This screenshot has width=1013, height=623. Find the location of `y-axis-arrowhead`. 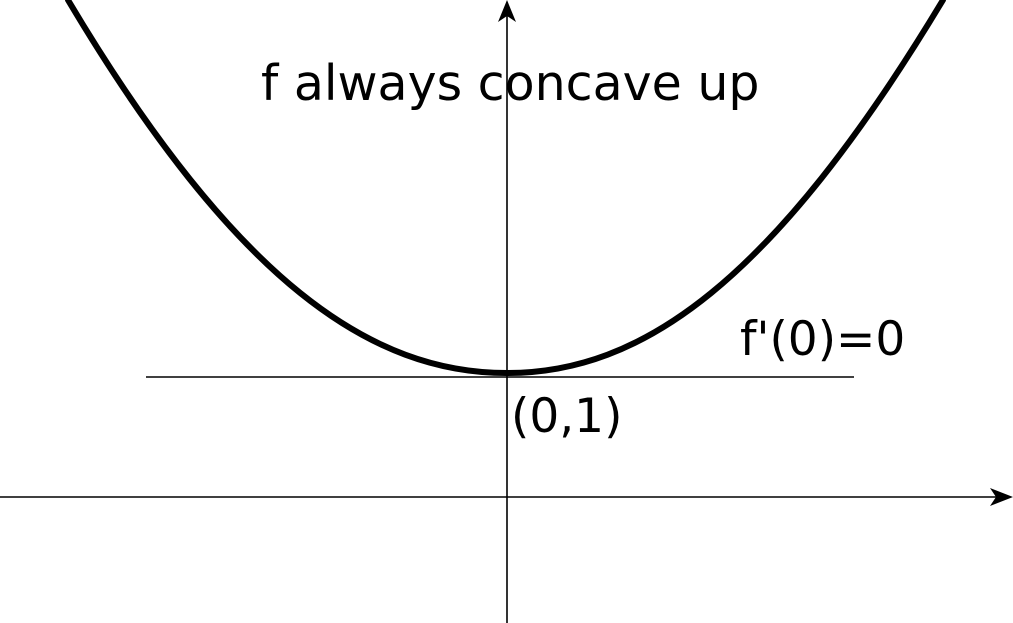

y-axis-arrowhead is located at coordinates (507, 11).